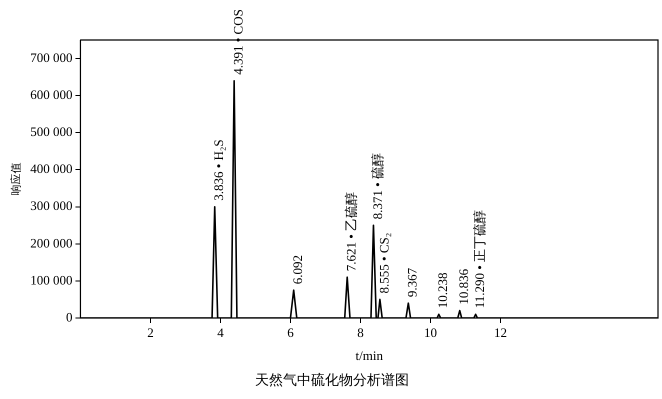  What do you see at coordinates (298, 269) in the screenshot?
I see `annotation: 6.092` at bounding box center [298, 269].